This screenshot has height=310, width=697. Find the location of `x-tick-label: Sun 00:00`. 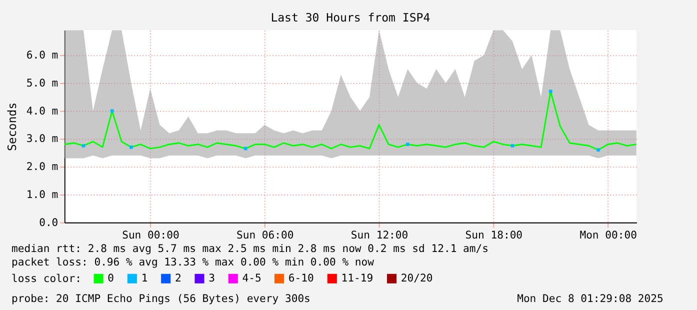

x-tick-label: Sun 00:00 is located at coordinates (151, 235).